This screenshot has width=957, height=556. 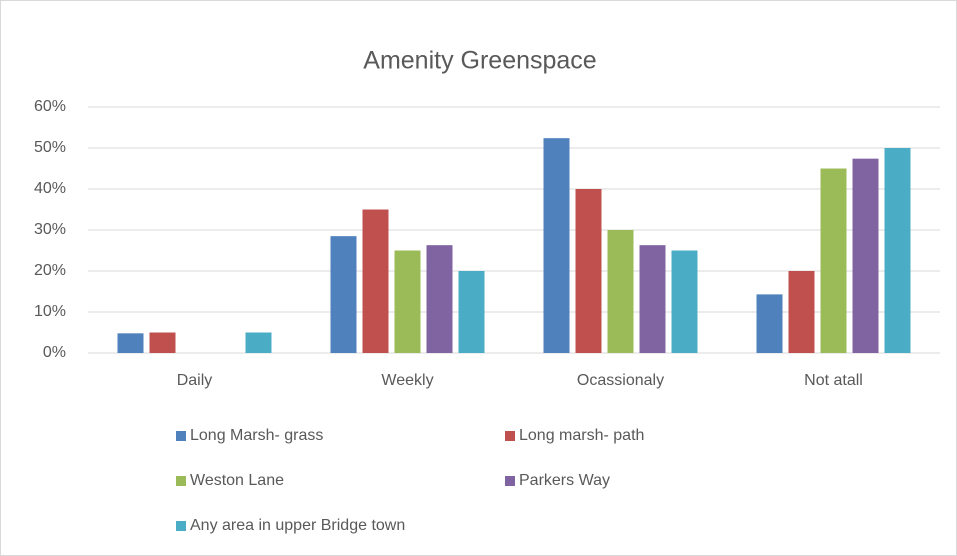 What do you see at coordinates (620, 380) in the screenshot?
I see `x-tick-label: Ocassionaly` at bounding box center [620, 380].